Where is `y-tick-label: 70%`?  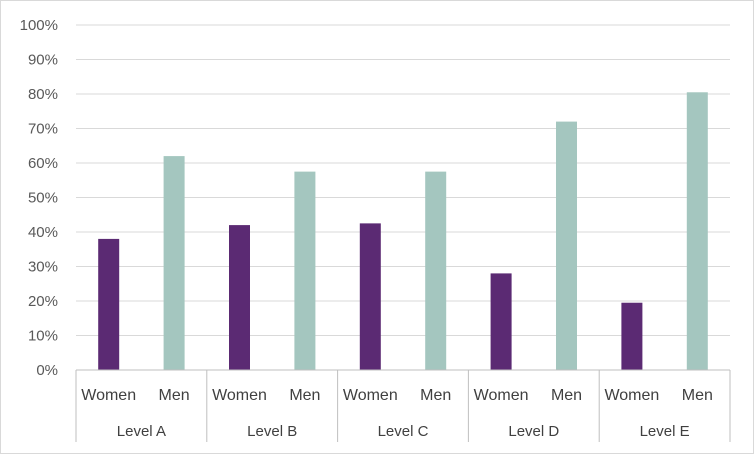 y-tick-label: 70% is located at coordinates (43, 129).